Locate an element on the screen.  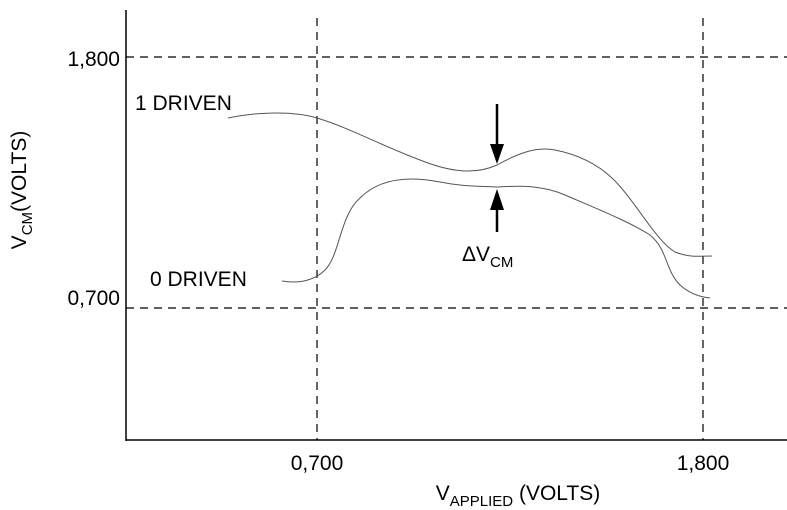
x-title-main: V is located at coordinates (443, 493).